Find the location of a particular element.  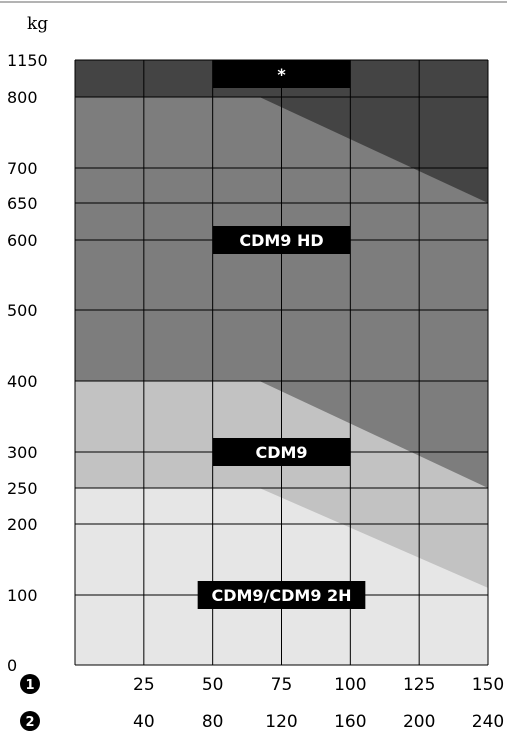

y-tick-label: 600 is located at coordinates (22, 240).